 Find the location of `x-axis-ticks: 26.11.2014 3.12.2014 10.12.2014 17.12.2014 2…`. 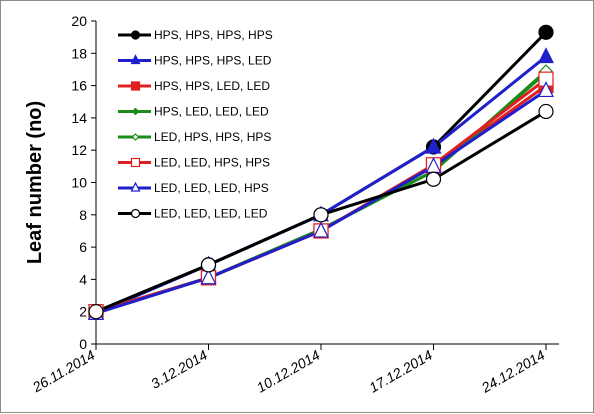

x-axis-ticks: 26.11.2014 3.12.2014 10.12.2014 17.12.2014 2… is located at coordinates (288, 370).